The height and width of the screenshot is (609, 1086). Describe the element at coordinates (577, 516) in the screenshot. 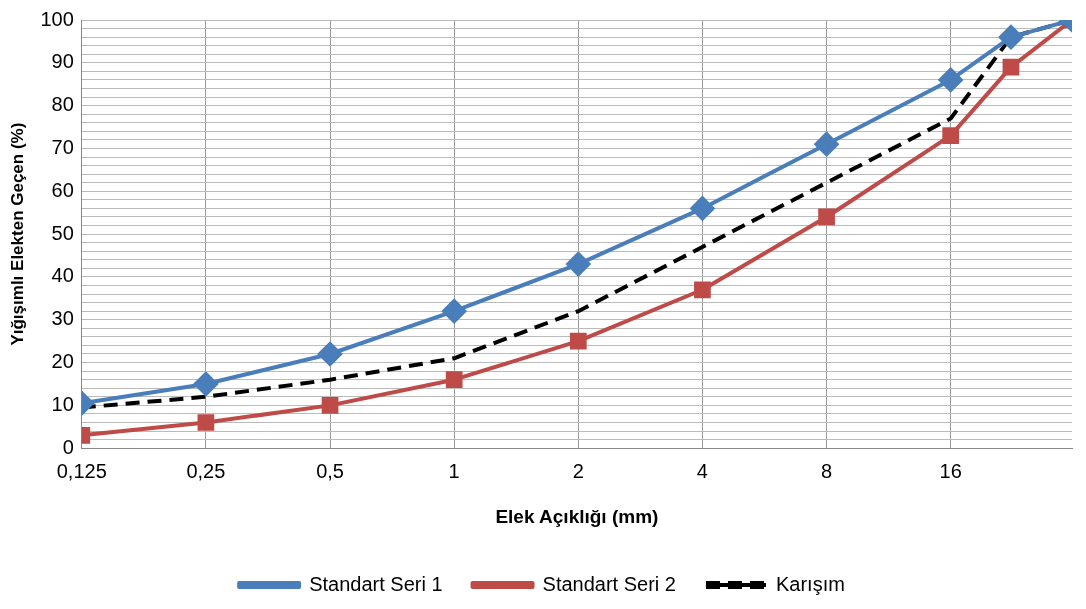

I see `x-axis-title: Elek Açıklığı (mm)` at that location.